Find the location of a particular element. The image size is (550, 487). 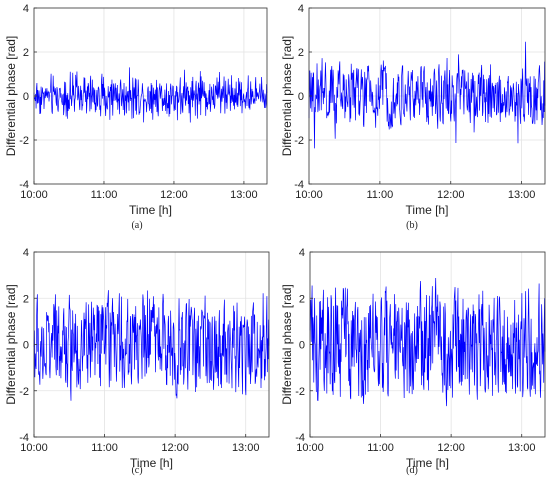

panel-caption: (c) is located at coordinates (136, 470).